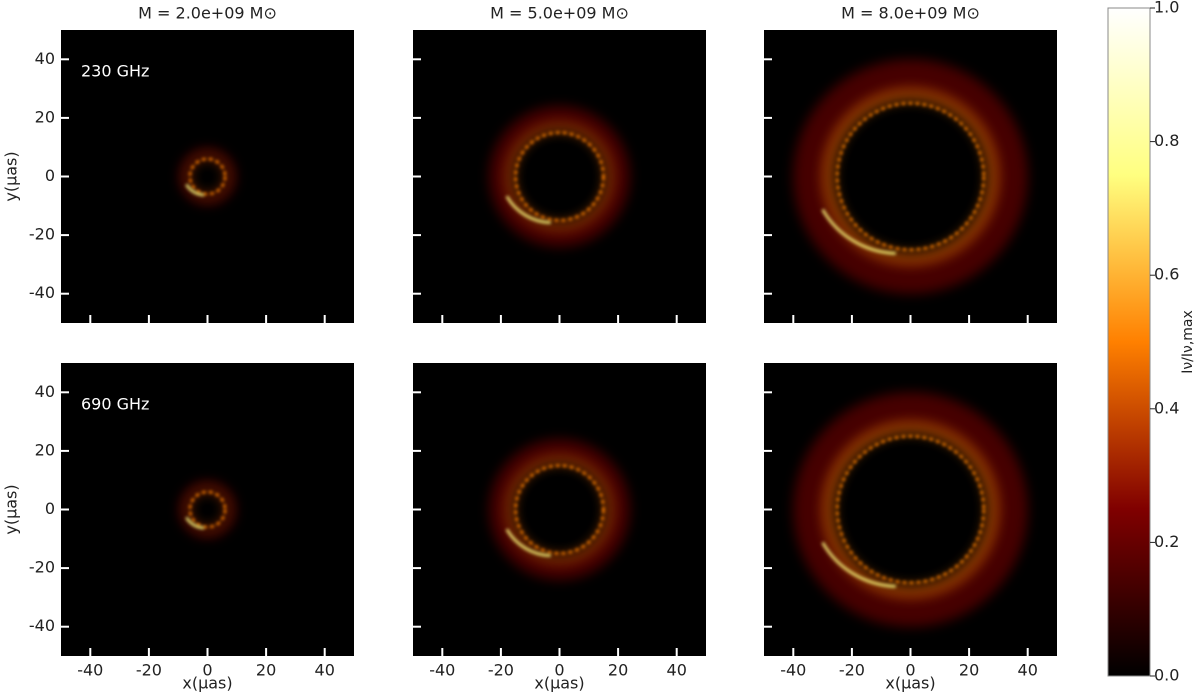  What do you see at coordinates (1188, 342) in the screenshot?
I see `colorbar-label: Iν/Iν,max` at bounding box center [1188, 342].